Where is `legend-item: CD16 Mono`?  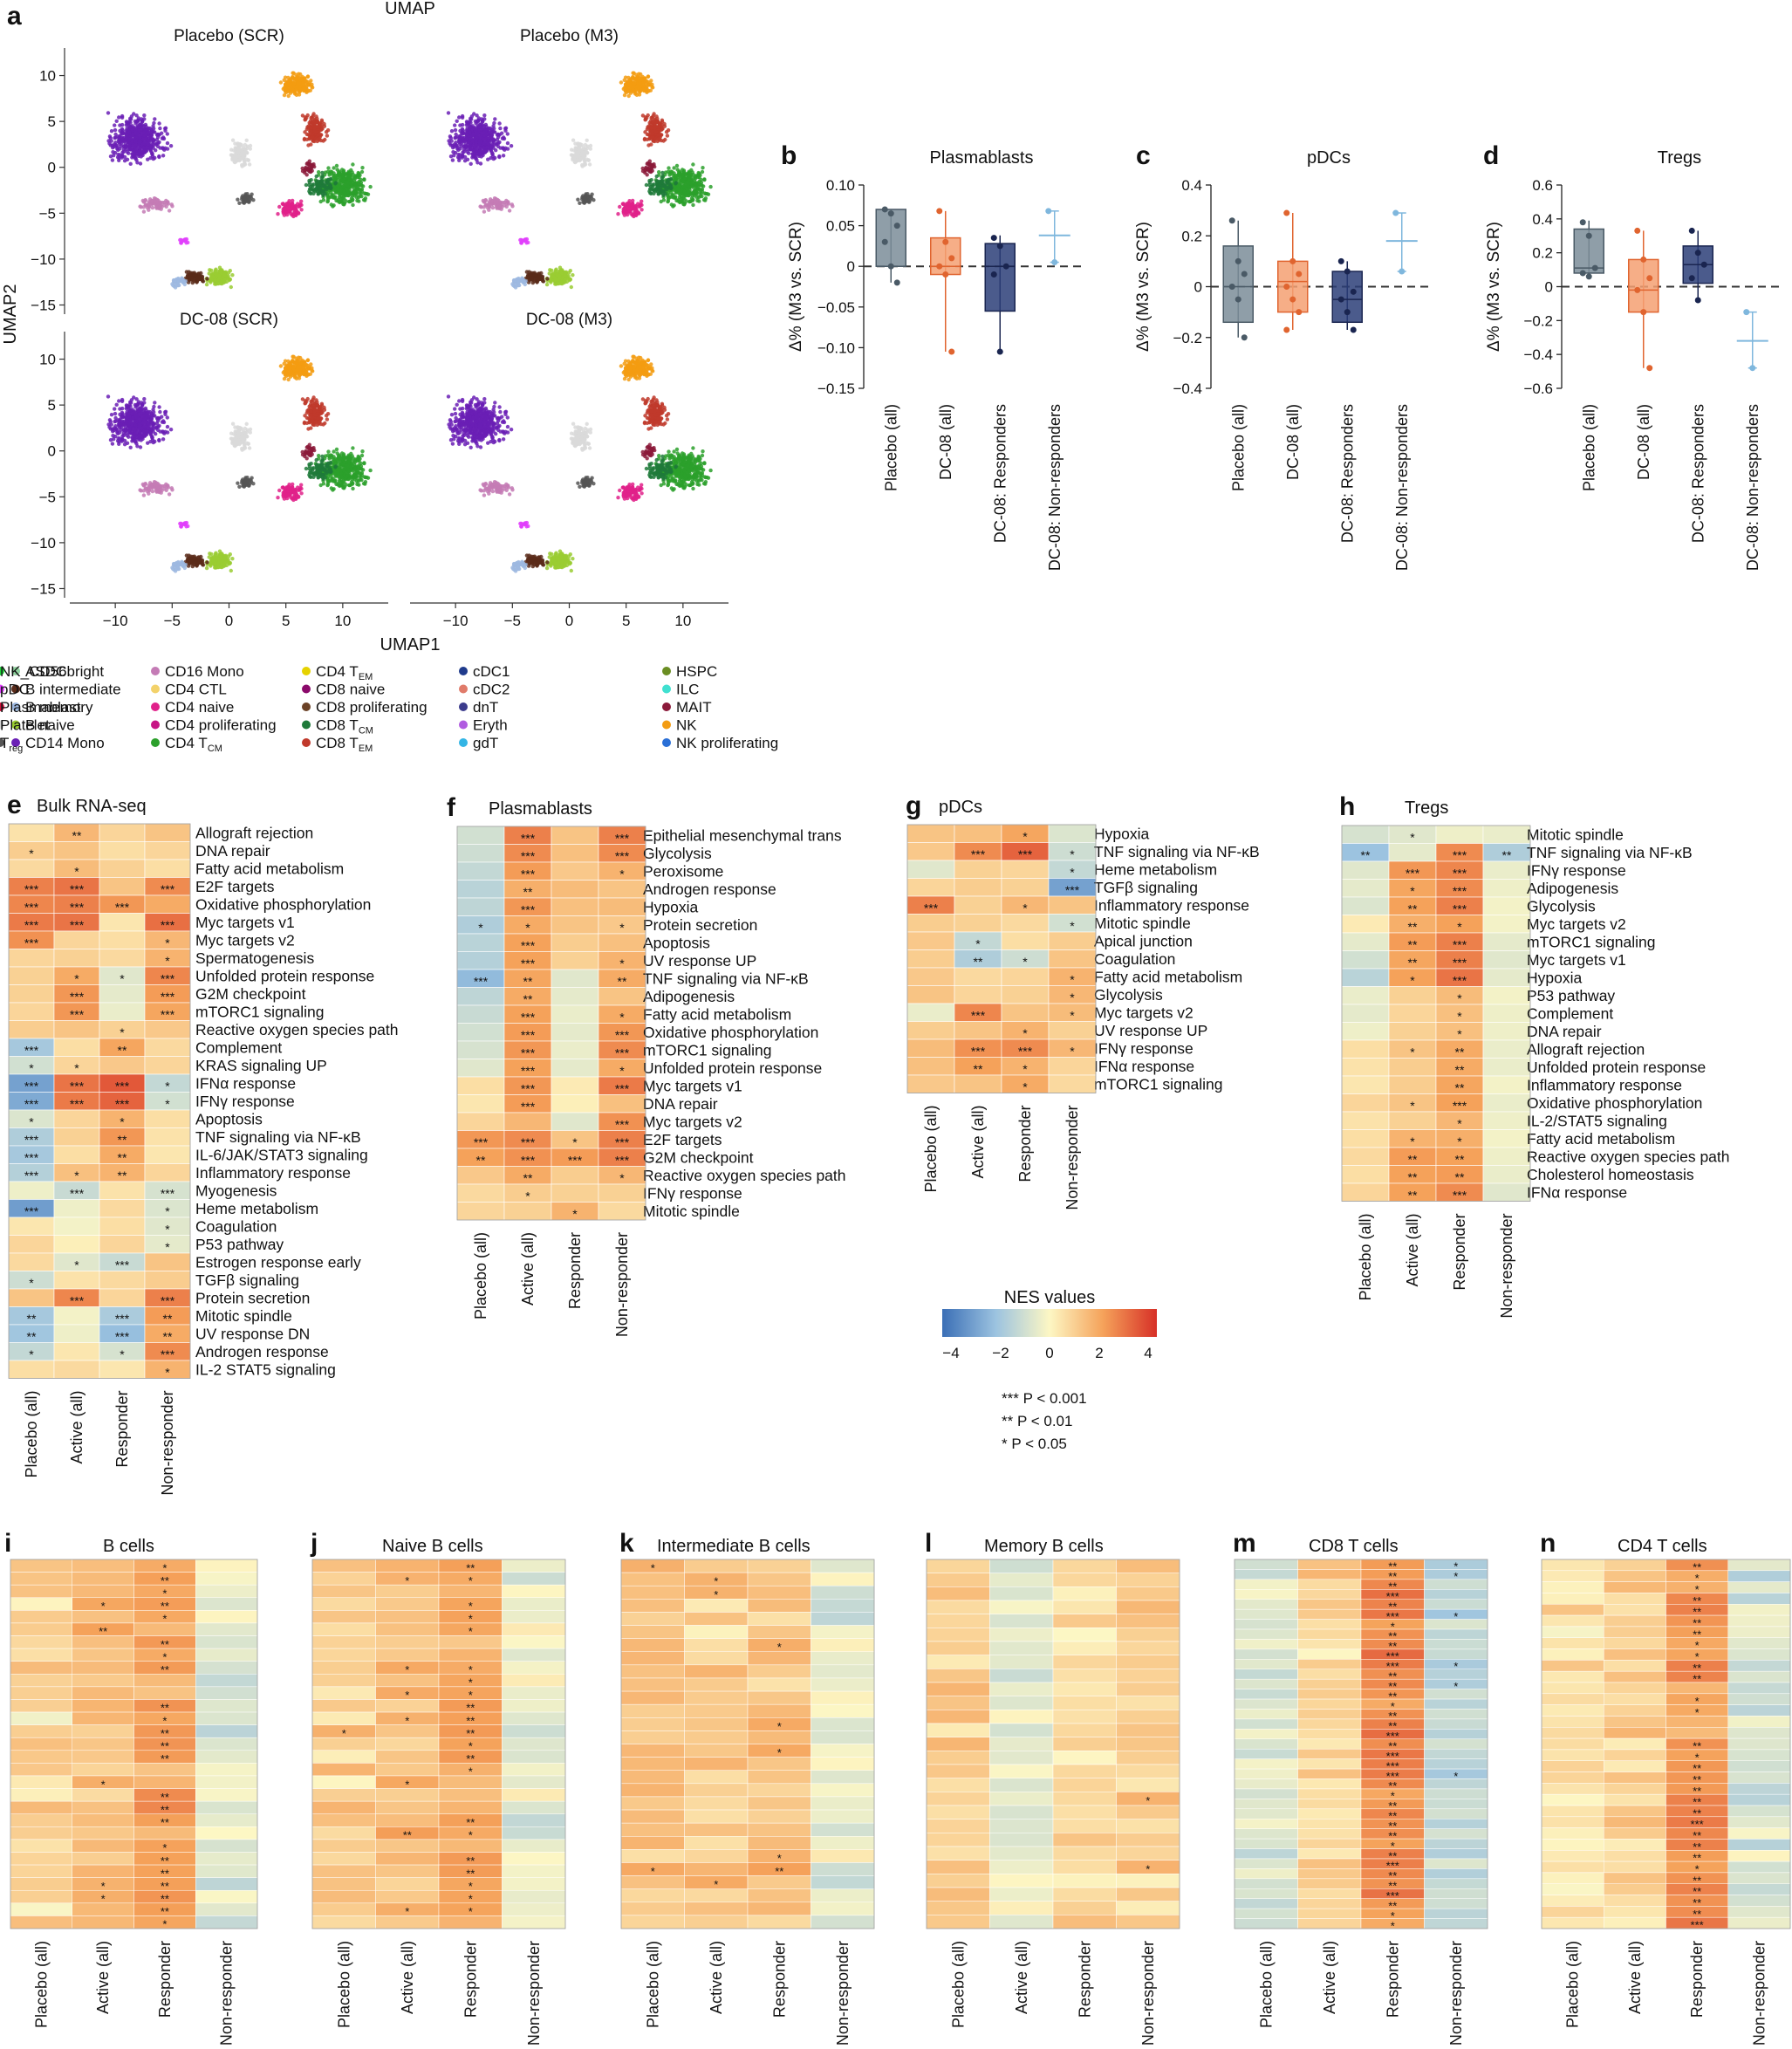
legend-item: CD16 Mono is located at coordinates (198, 671).